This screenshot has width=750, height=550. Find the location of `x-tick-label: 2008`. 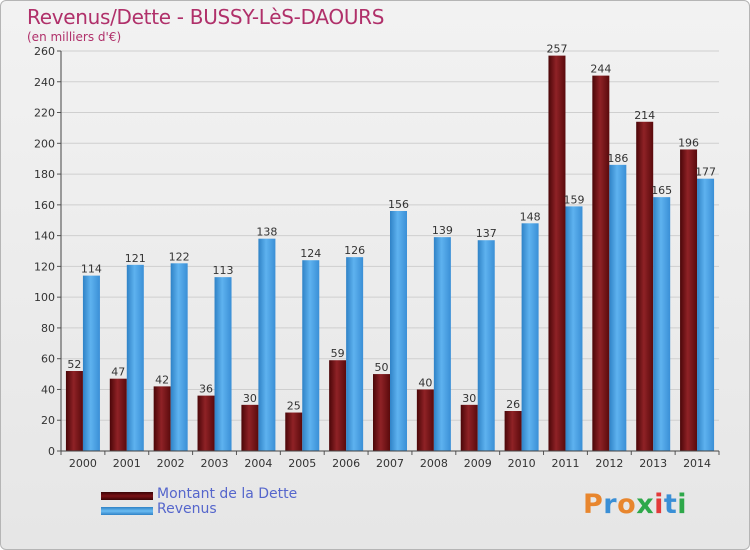

x-tick-label: 2008 is located at coordinates (434, 463).